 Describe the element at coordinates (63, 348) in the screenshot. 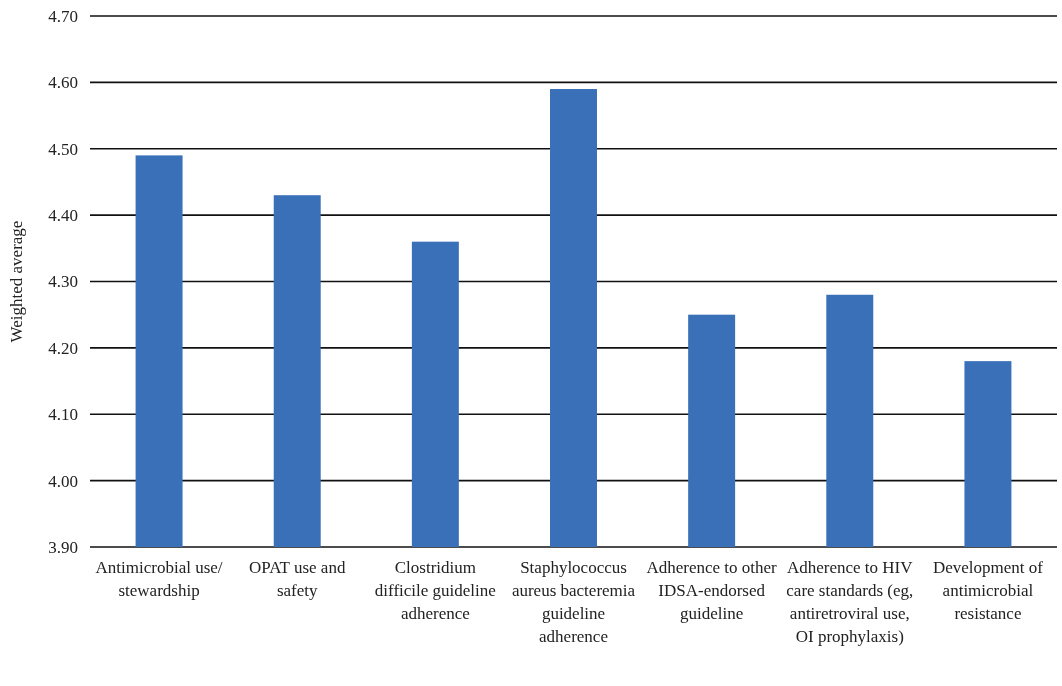

I see `y-tick-label: 4.20` at that location.